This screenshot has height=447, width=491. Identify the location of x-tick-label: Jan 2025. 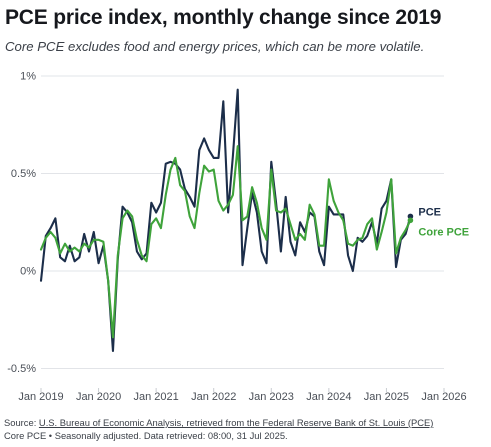
(386, 397).